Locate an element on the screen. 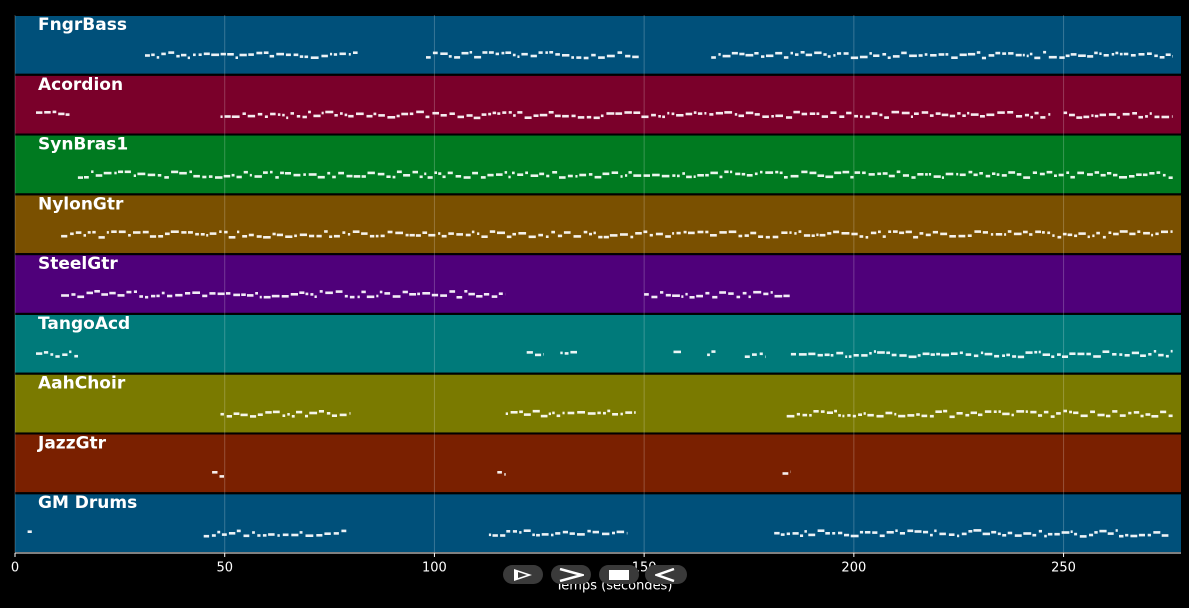 The height and width of the screenshot is (608, 1189). forward-button is located at coordinates (571, 574).